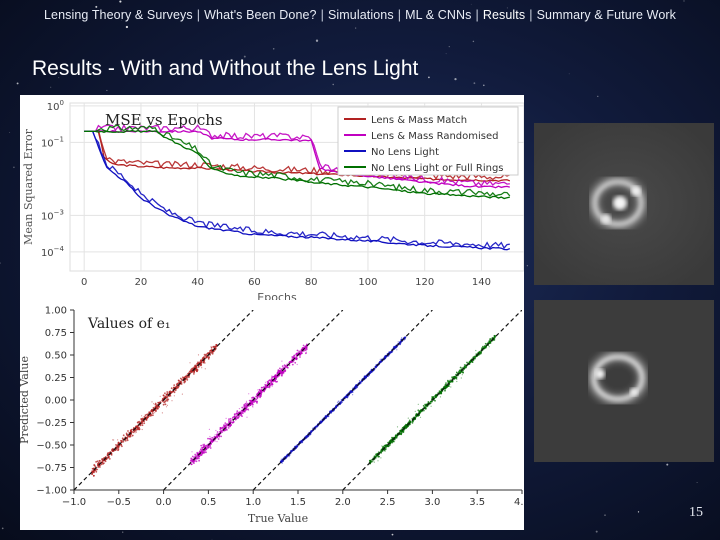  Describe the element at coordinates (504, 15) in the screenshot. I see `nav-item-results: Results` at that location.